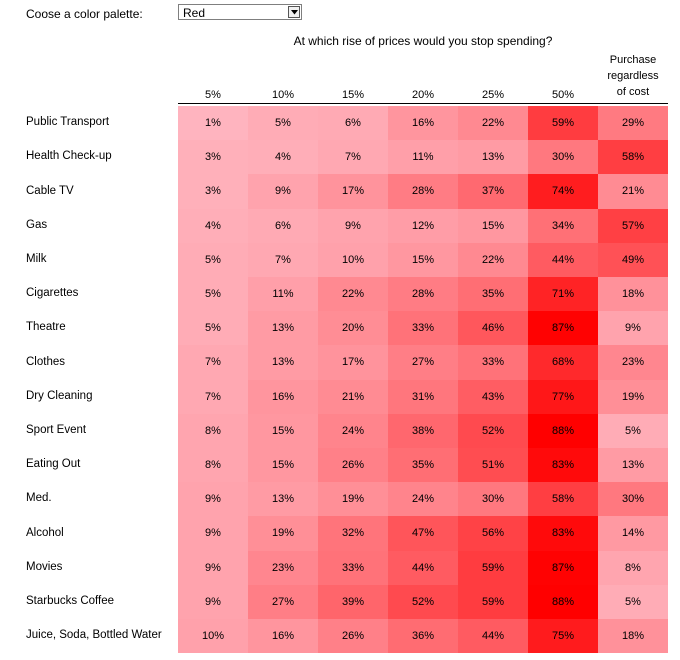  Describe the element at coordinates (633, 396) in the screenshot. I see `heatmap-cell: 19%` at that location.